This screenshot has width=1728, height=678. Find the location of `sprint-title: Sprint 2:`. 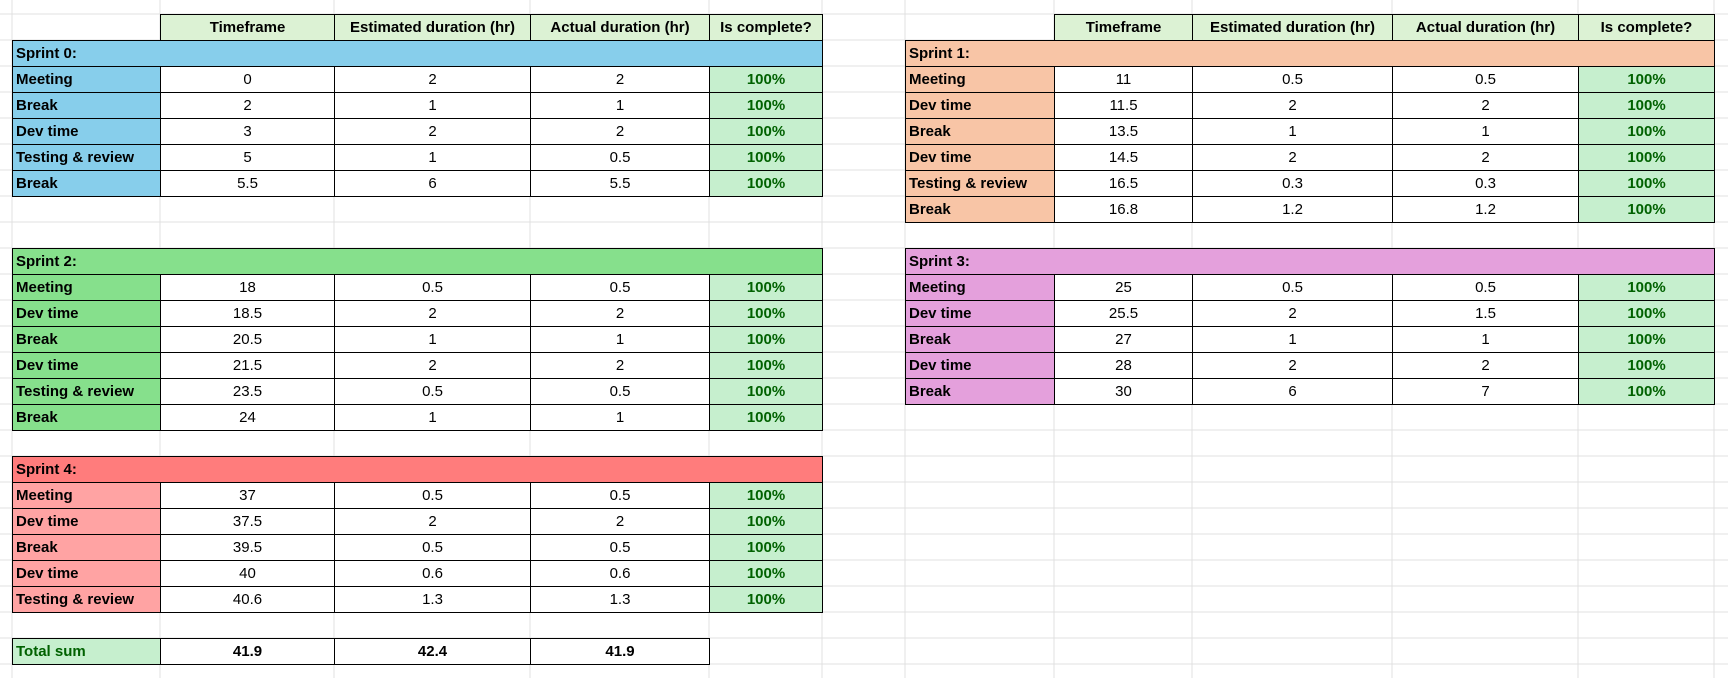

sprint-title: Sprint 2: is located at coordinates (417, 261).